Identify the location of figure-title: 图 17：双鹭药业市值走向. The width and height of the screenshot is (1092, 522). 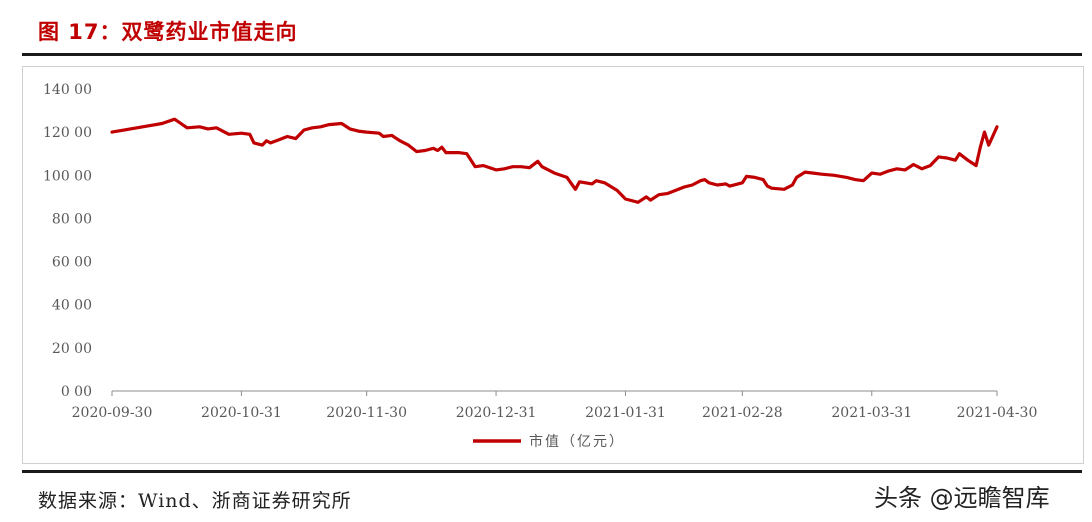
(168, 32).